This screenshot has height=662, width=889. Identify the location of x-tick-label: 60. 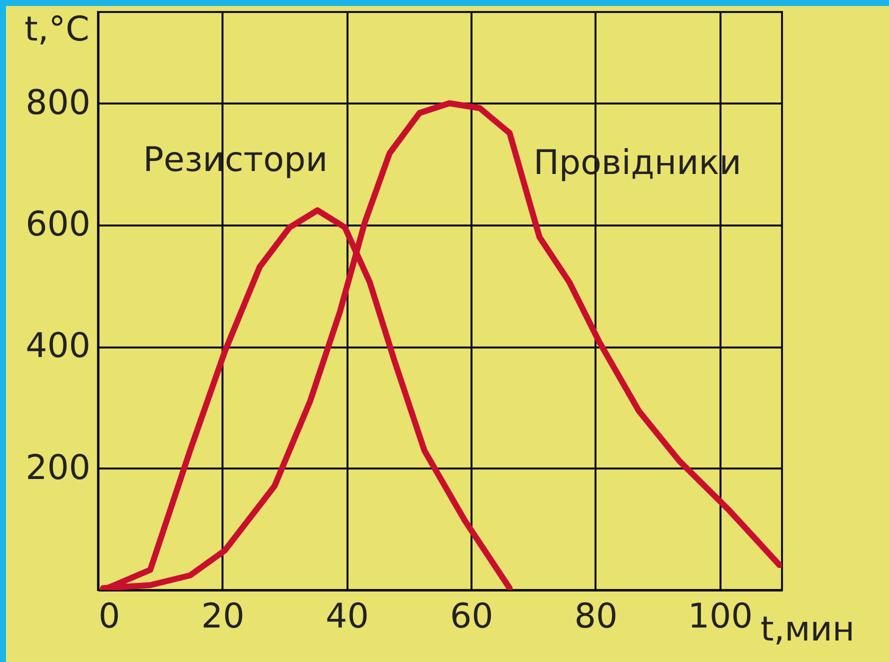
(472, 616).